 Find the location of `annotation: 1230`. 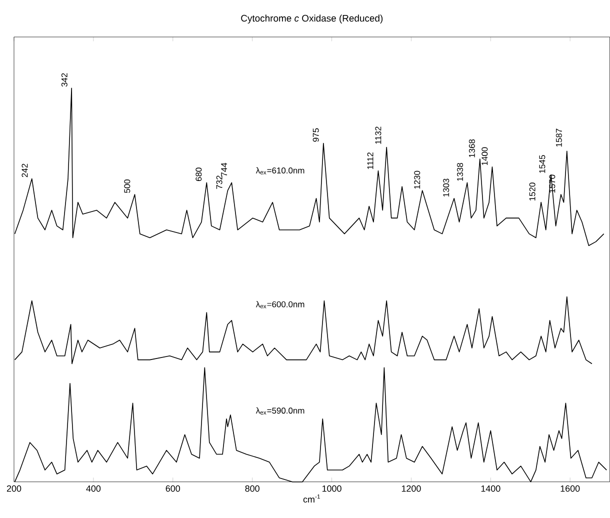

annotation: 1230 is located at coordinates (417, 179).